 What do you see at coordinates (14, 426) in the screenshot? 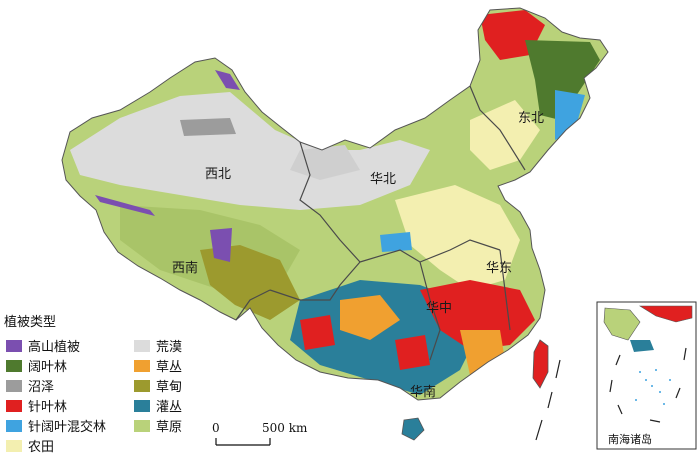
I see `legend-swatch-mixed` at bounding box center [14, 426].